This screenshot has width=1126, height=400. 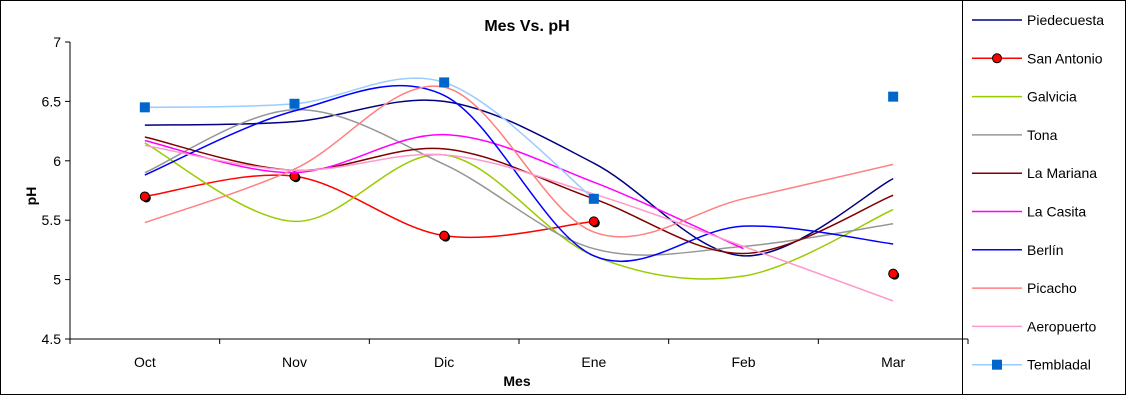 I want to click on legend-entry: La Mariana, so click(x=1034, y=173).